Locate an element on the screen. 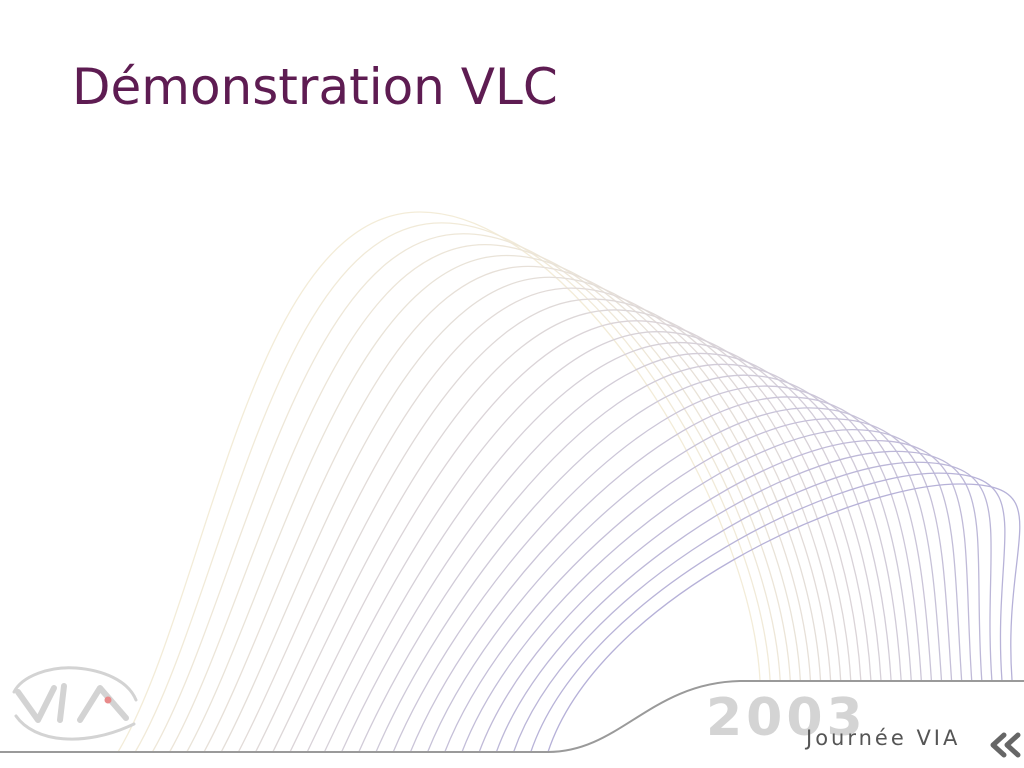 This screenshot has height=768, width=1024. via-logo is located at coordinates (75, 703).